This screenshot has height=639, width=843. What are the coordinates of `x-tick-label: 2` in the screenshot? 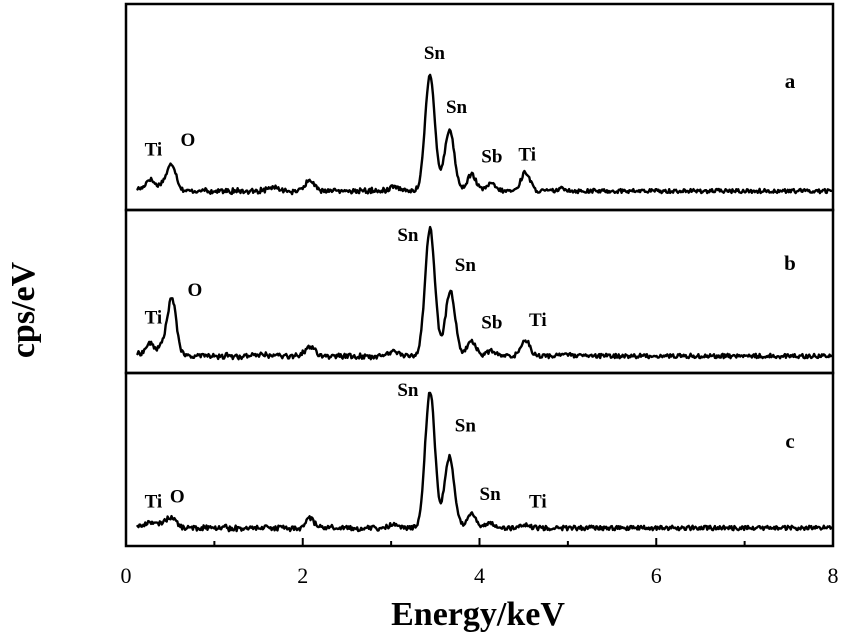 It's located at (302, 575).